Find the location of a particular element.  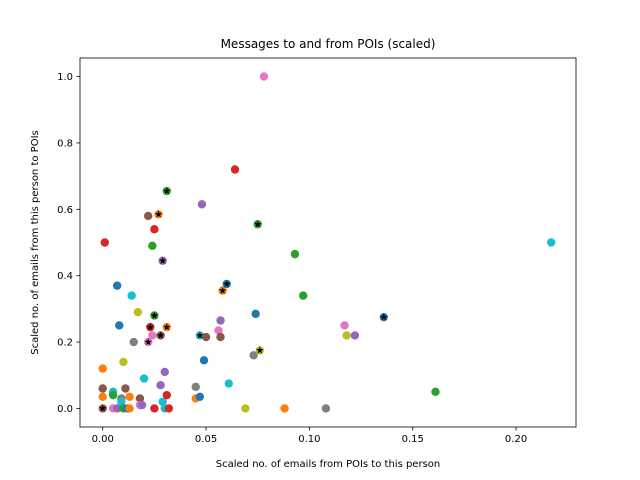

y-tick-label: 0.6 is located at coordinates (65, 210).